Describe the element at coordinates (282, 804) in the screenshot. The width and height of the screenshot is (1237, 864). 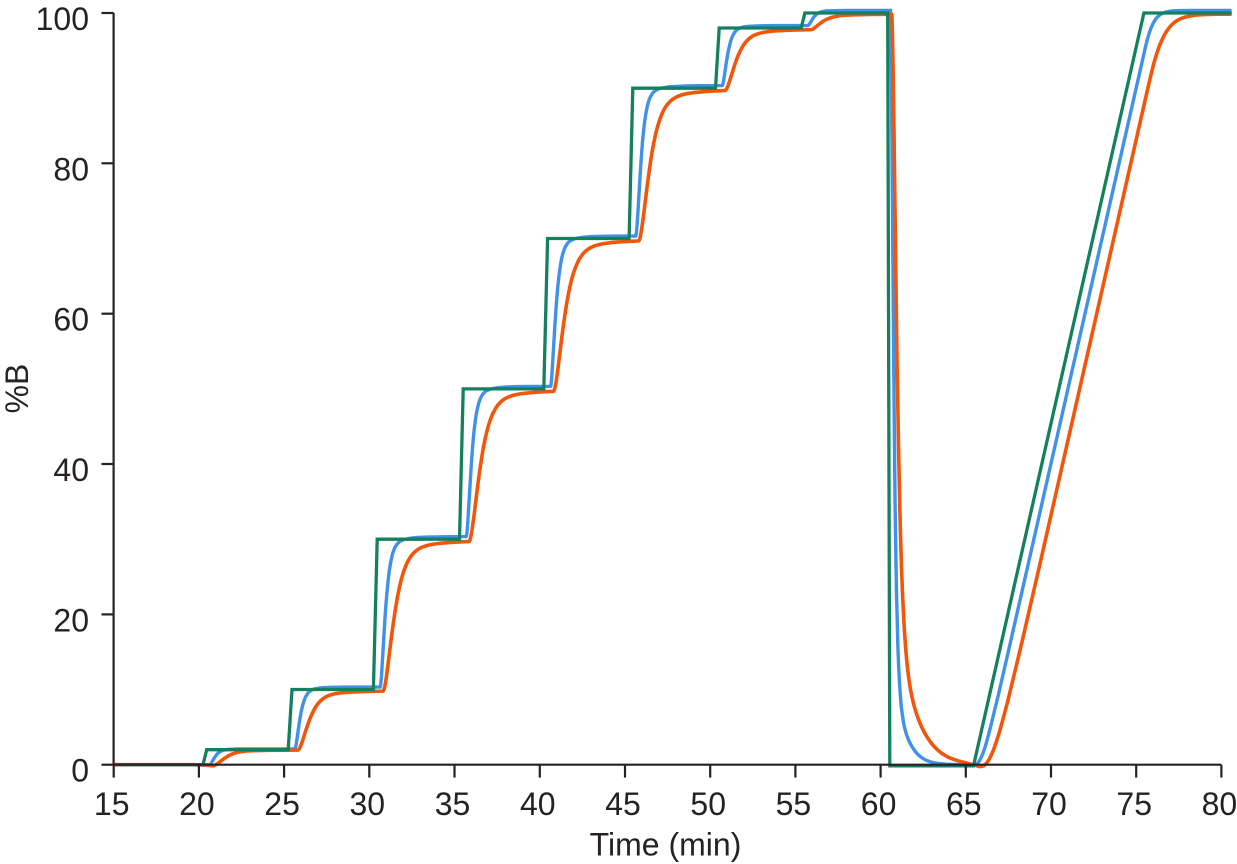
I see `svg-text: 25` at that location.